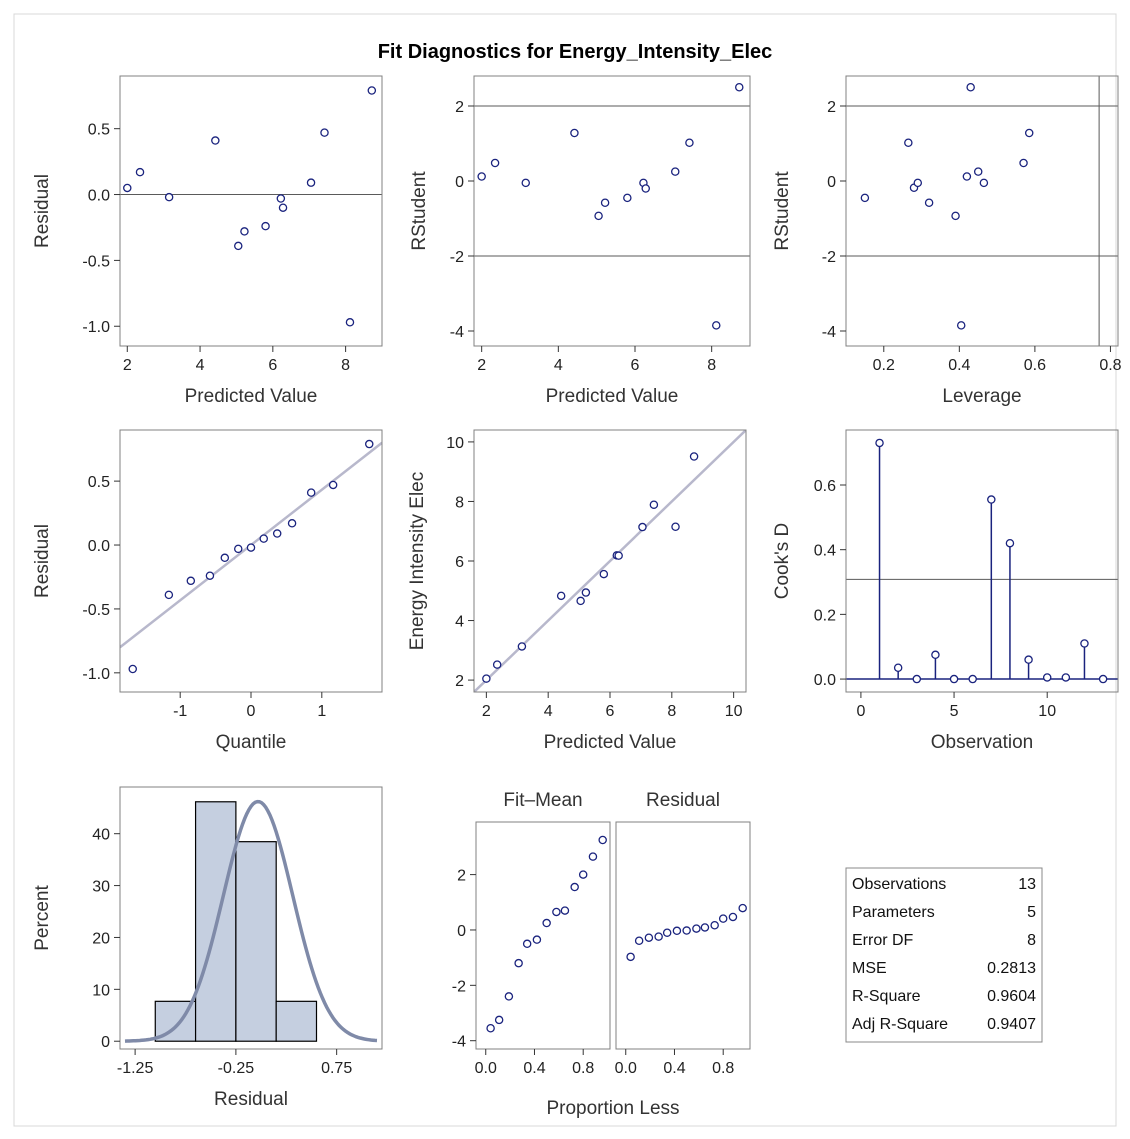 The width and height of the screenshot is (1130, 1139). What do you see at coordinates (486, 1068) in the screenshot?
I see `x-tick-label: 0.0` at bounding box center [486, 1068].